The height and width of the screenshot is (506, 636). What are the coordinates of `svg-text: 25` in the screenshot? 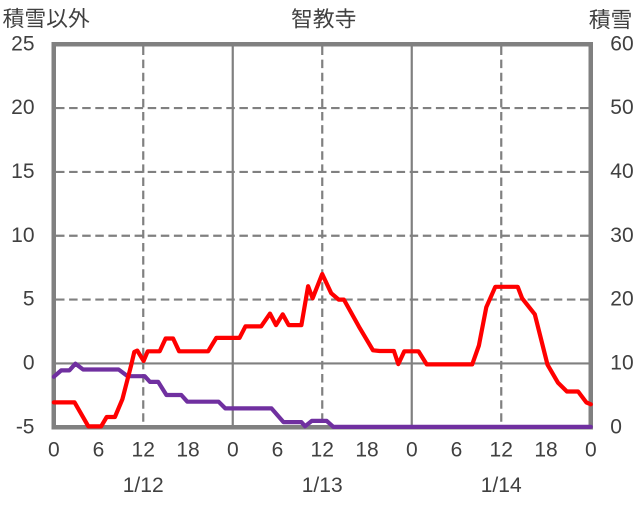 It's located at (22, 43).